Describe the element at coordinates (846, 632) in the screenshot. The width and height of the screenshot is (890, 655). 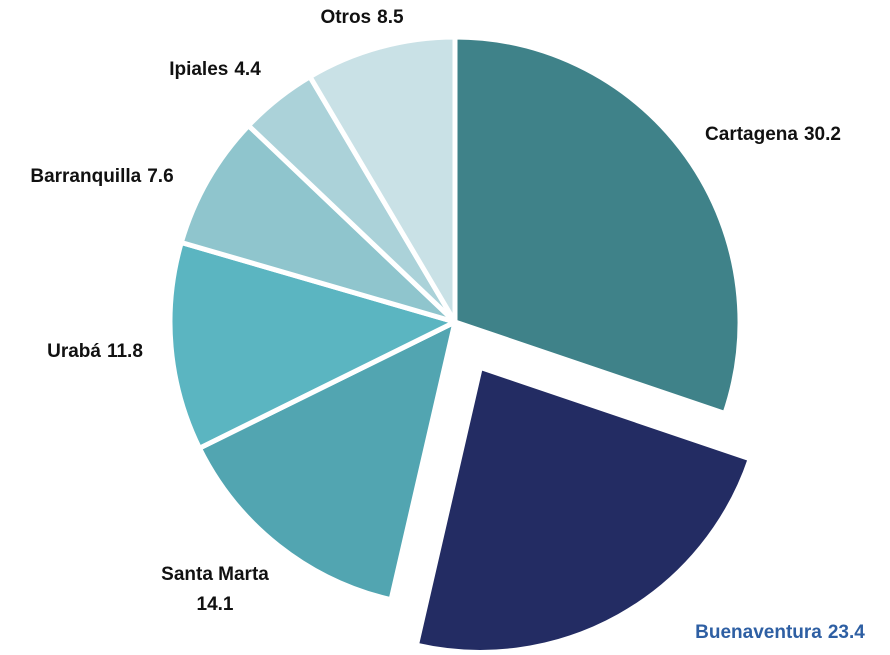
I see `slice-label-value: 23.4` at that location.